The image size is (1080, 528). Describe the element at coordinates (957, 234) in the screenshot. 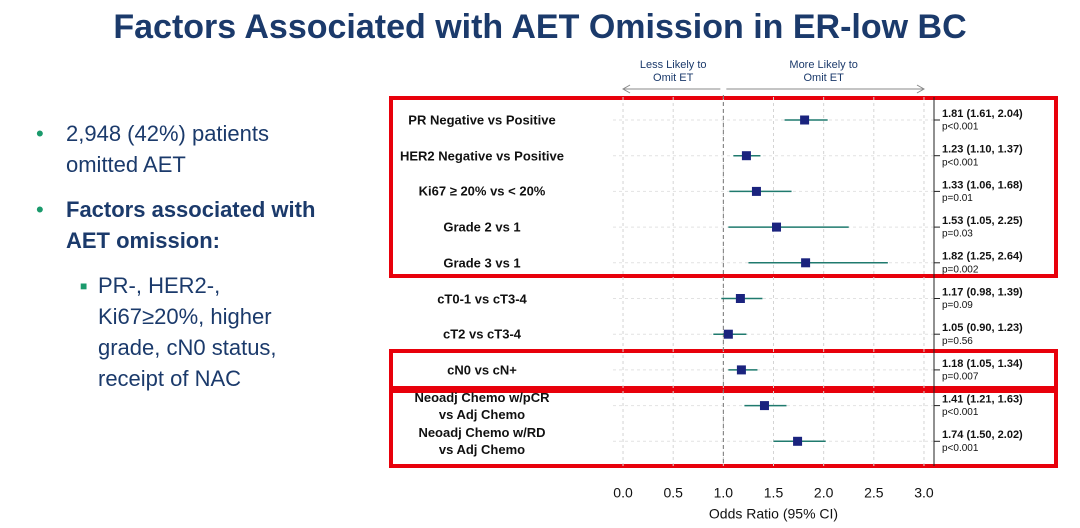

I see `p-value-label: p=0.03` at that location.